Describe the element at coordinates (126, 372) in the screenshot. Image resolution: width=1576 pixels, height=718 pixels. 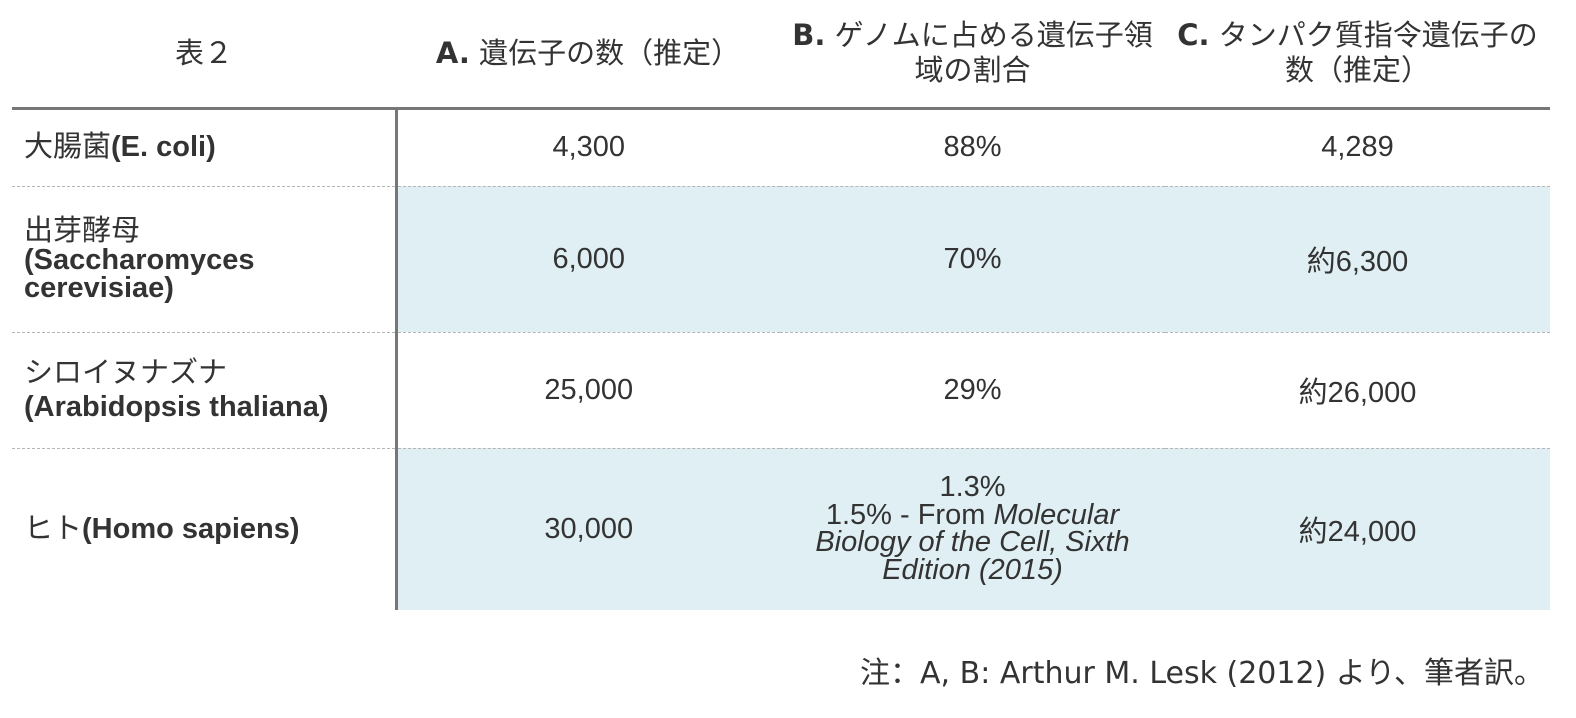
I see `organism-name-jp: シロイヌナズナ` at that location.